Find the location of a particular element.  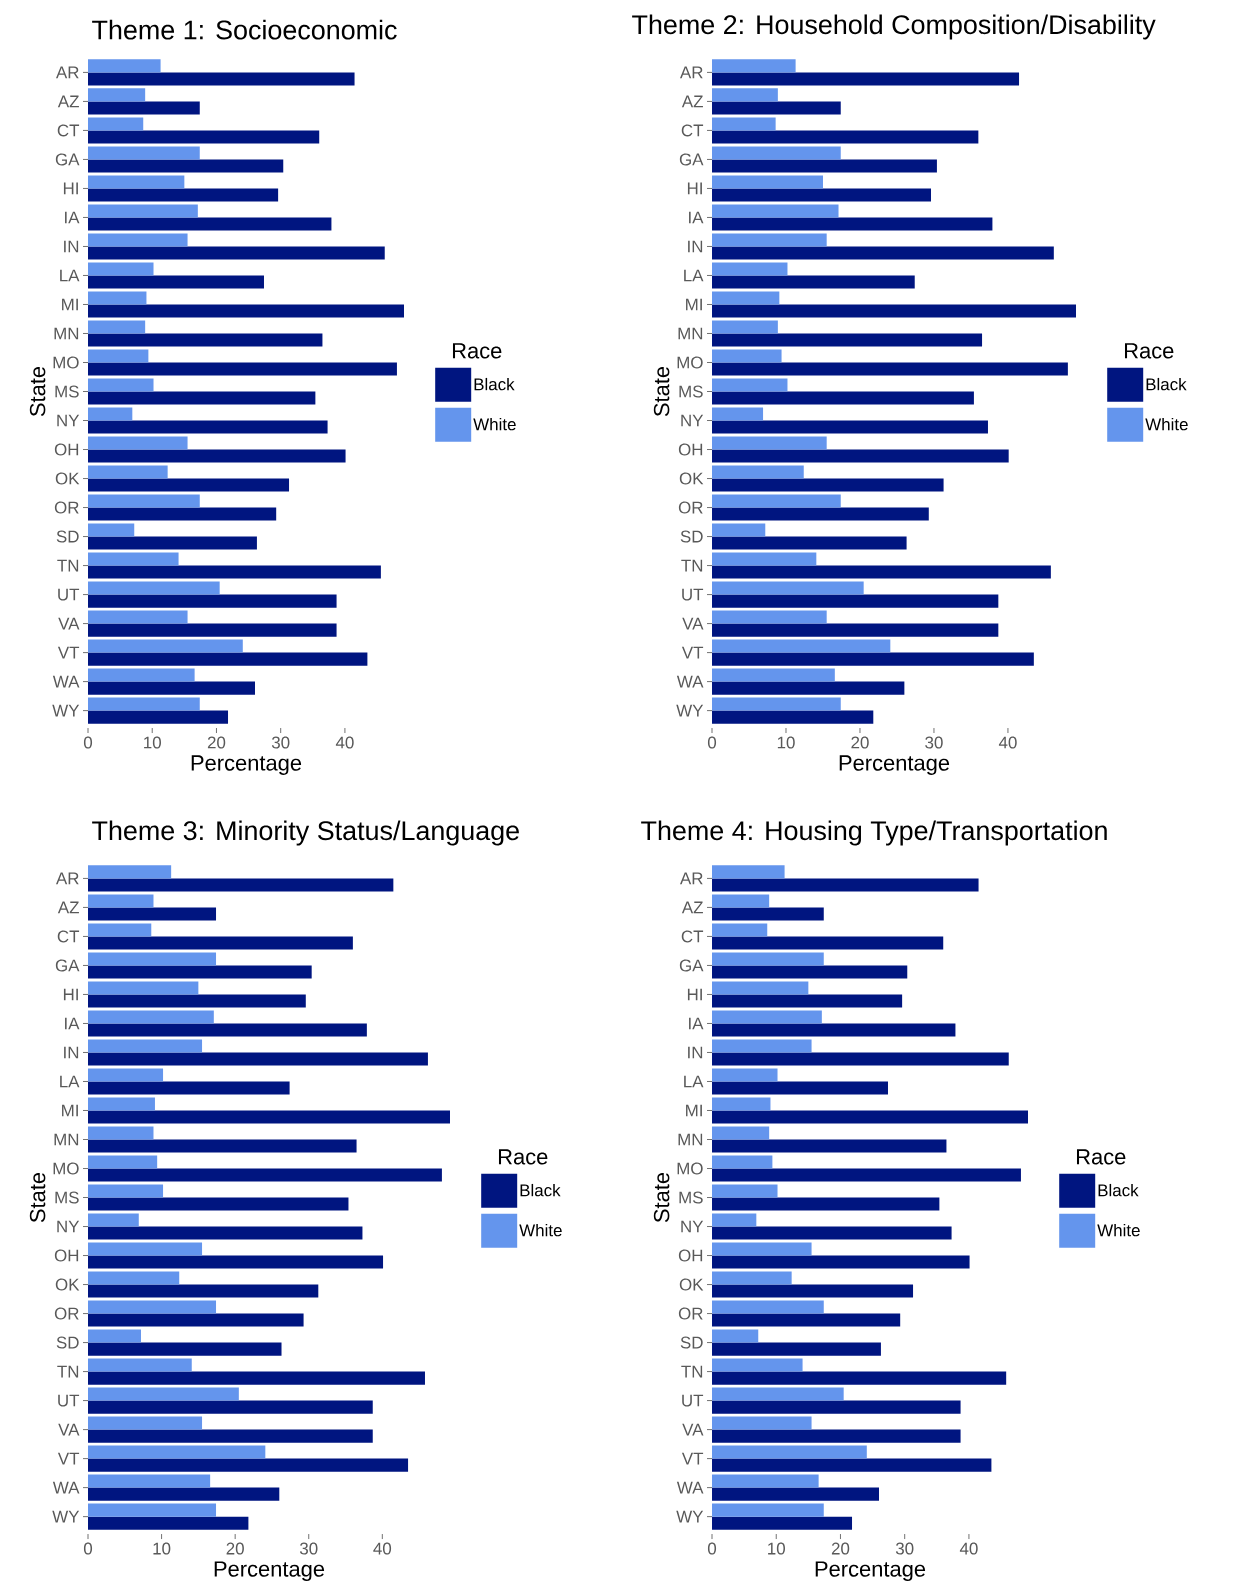

y-tick-label: OH is located at coordinates (66, 449).